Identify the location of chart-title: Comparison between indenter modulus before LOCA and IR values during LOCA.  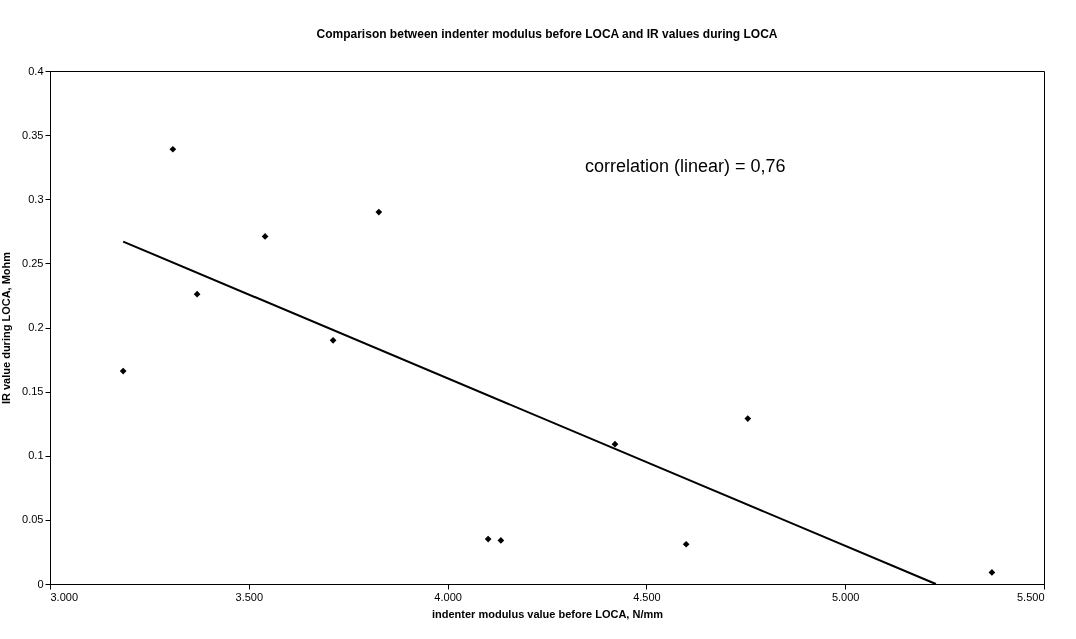
(547, 34).